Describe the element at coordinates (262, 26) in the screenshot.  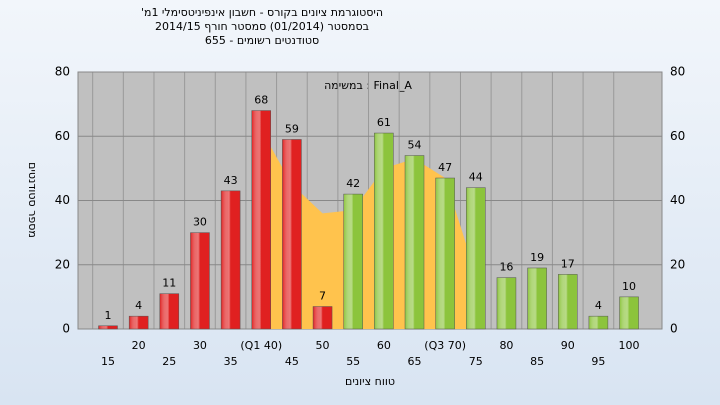
I see `chart-subtitle: בסמסטר (01/2014) סמסטר חורף 2014/15` at that location.